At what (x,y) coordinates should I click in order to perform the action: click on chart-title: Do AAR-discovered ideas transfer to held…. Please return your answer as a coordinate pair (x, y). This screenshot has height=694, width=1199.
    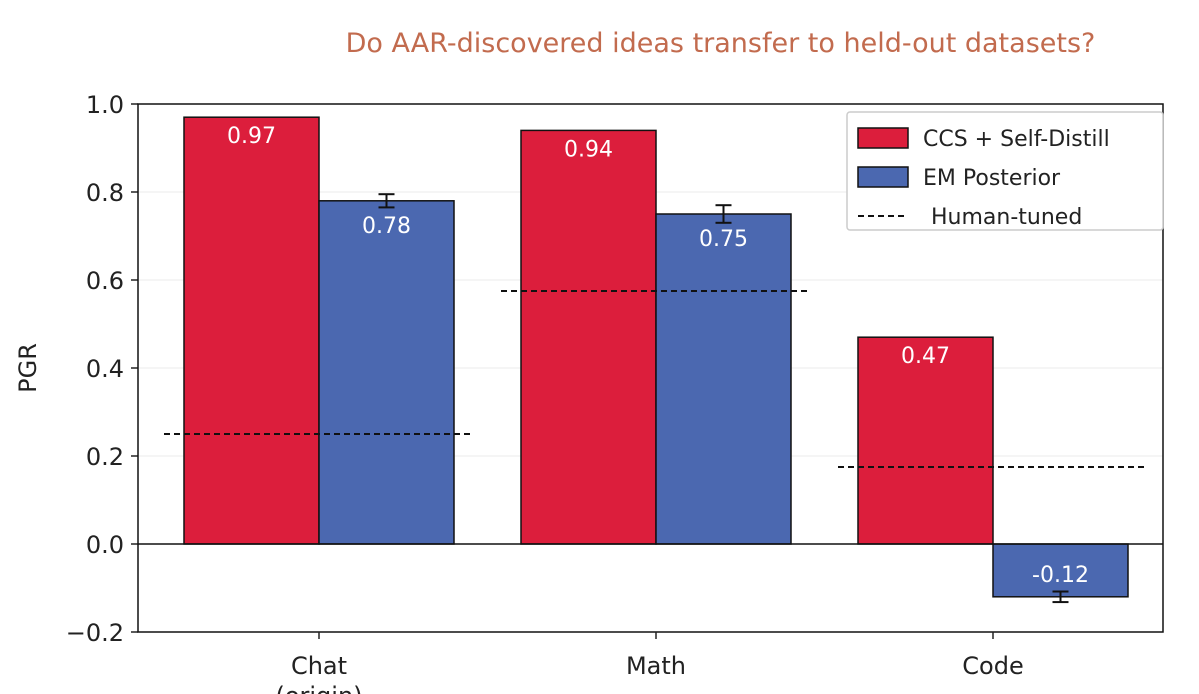
    Looking at the image, I should click on (721, 43).